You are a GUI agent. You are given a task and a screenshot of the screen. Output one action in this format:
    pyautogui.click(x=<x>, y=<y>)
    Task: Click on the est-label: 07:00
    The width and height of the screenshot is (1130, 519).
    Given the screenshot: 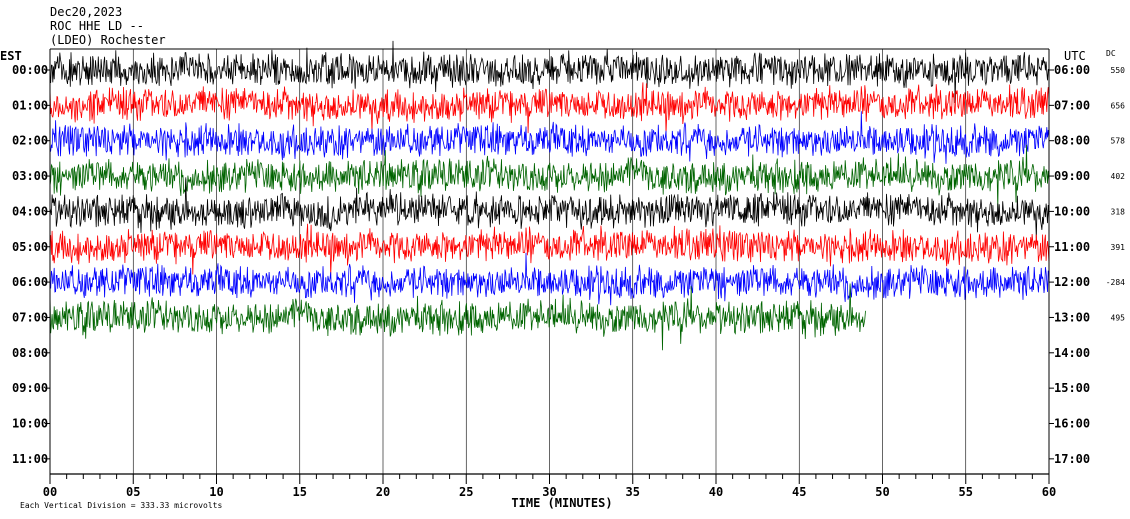 What is the action you would take?
    pyautogui.click(x=30, y=317)
    